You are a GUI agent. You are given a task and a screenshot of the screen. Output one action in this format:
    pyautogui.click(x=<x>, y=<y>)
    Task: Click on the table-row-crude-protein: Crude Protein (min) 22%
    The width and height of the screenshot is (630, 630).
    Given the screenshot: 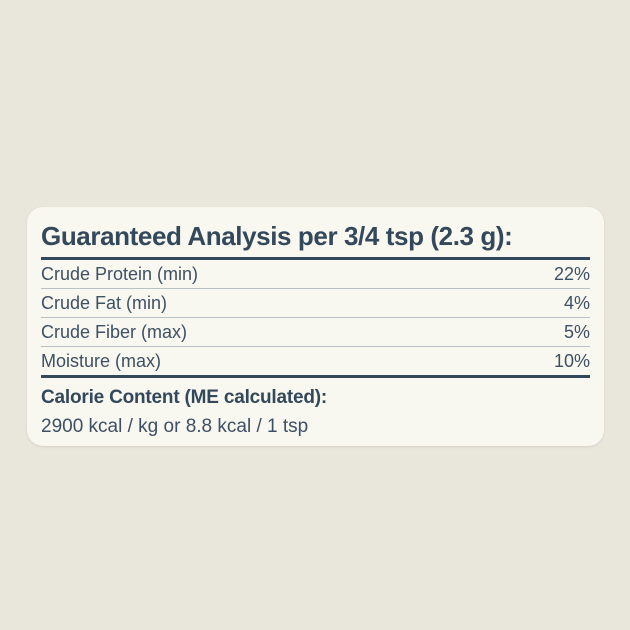 What is the action you would take?
    pyautogui.click(x=315, y=274)
    